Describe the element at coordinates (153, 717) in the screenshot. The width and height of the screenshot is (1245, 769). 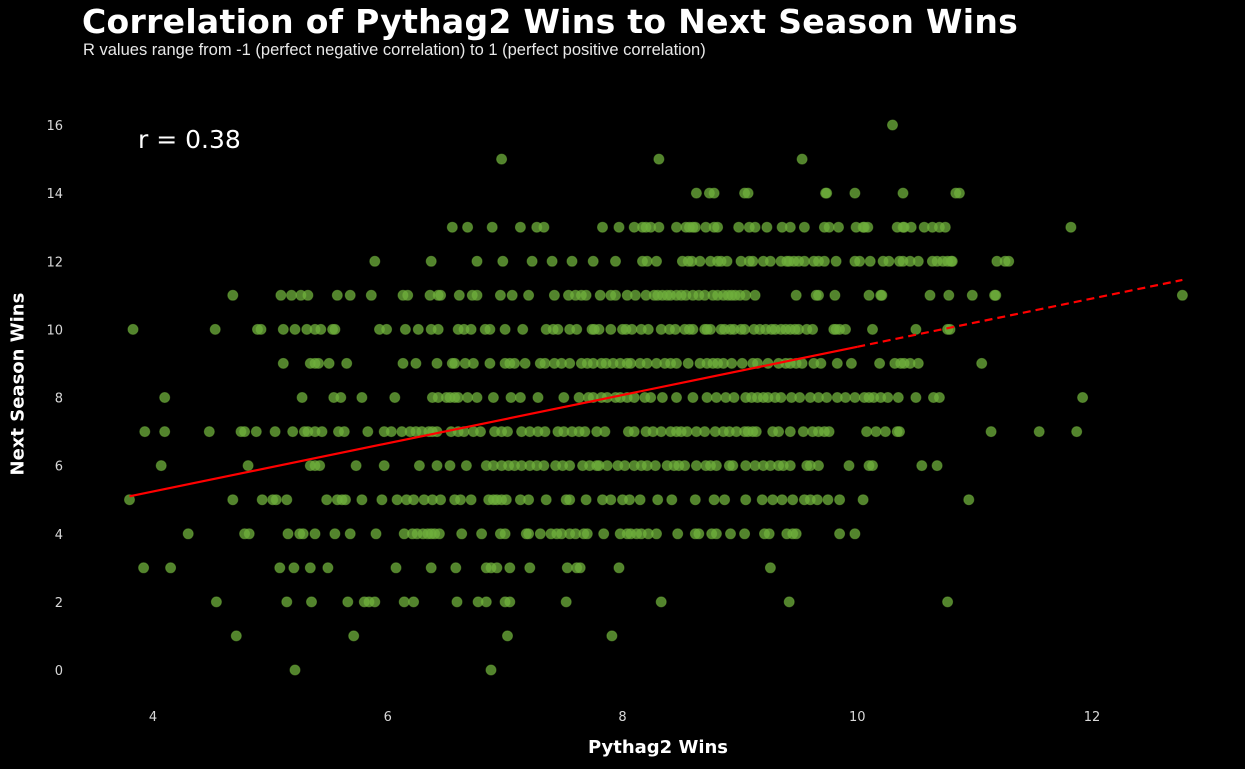
I see `x-tick-label: 4` at that location.